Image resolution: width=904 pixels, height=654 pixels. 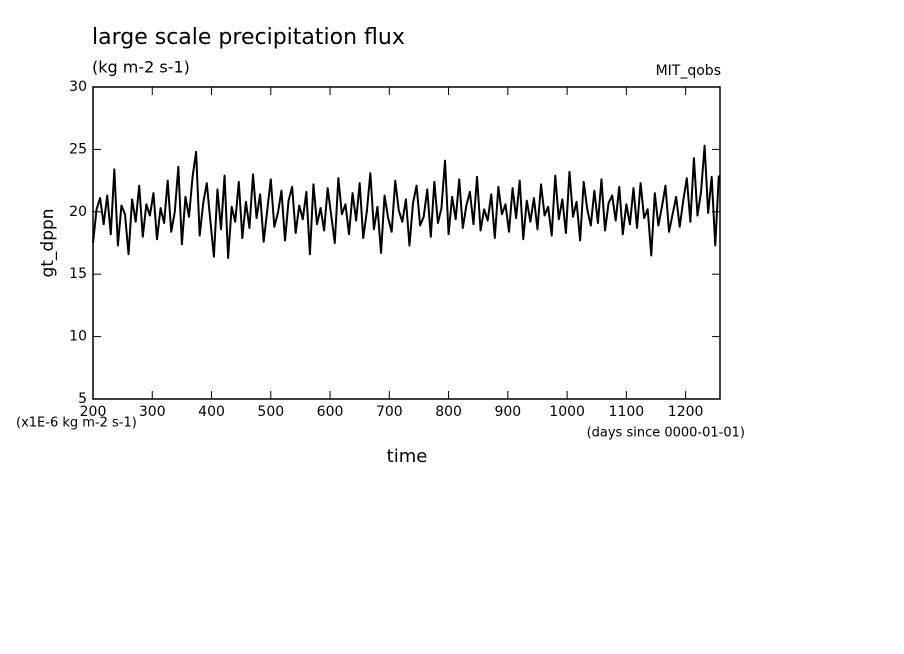 I want to click on y-tick-label: 25, so click(x=78, y=149).